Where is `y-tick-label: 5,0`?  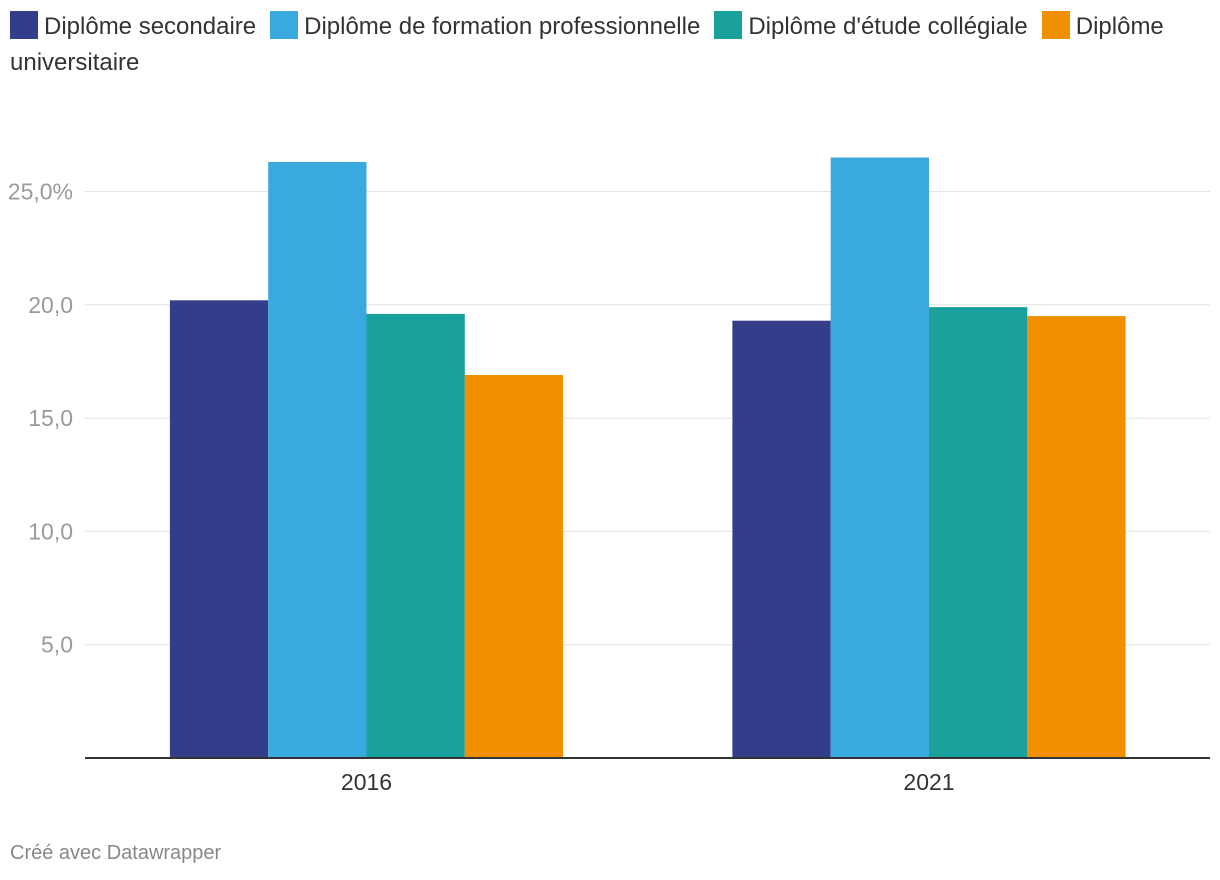
y-tick-label: 5,0 is located at coordinates (57, 645).